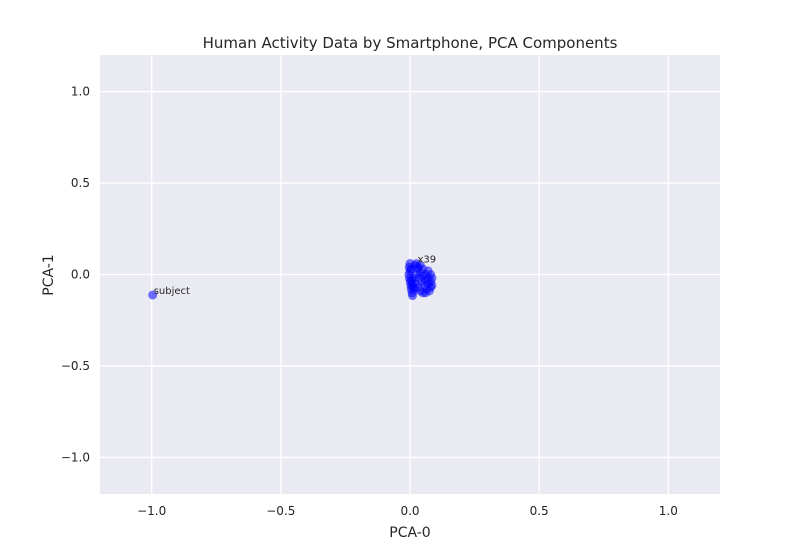  Describe the element at coordinates (75, 457) in the screenshot. I see `y-tick-label: −1.0` at that location.